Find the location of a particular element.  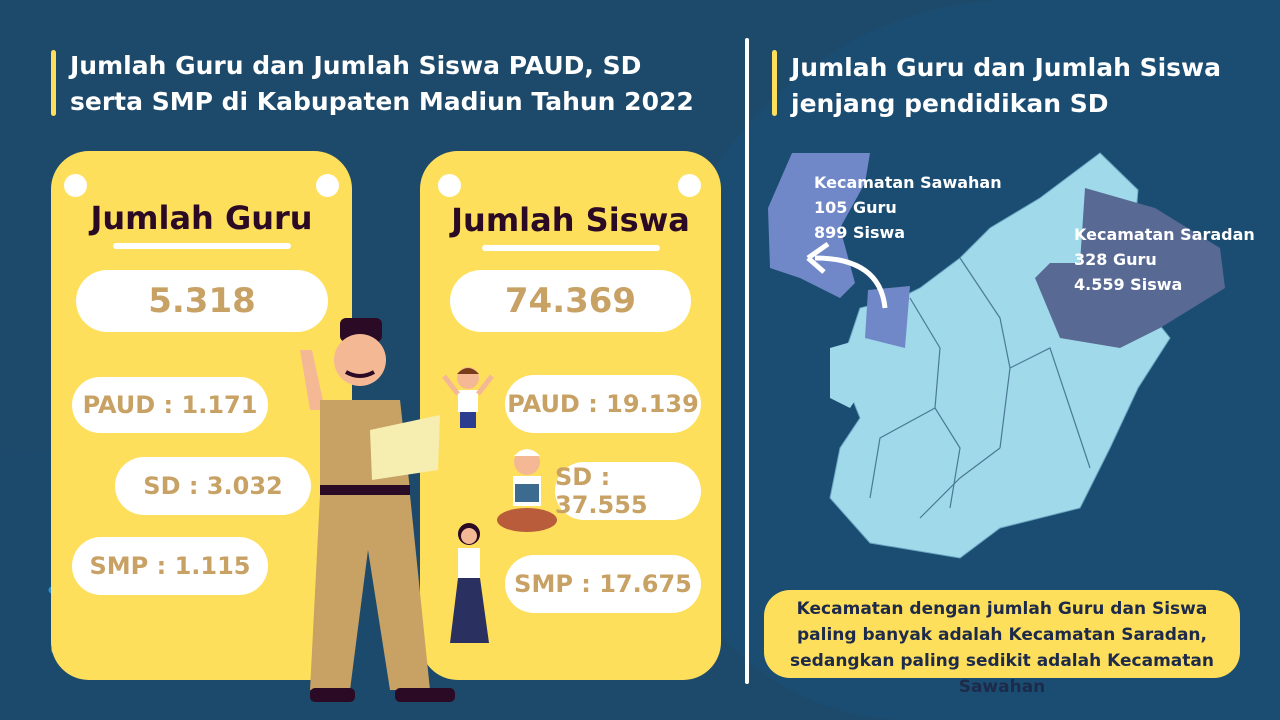

saradan-name: Kecamatan Saradan is located at coordinates (1164, 234).